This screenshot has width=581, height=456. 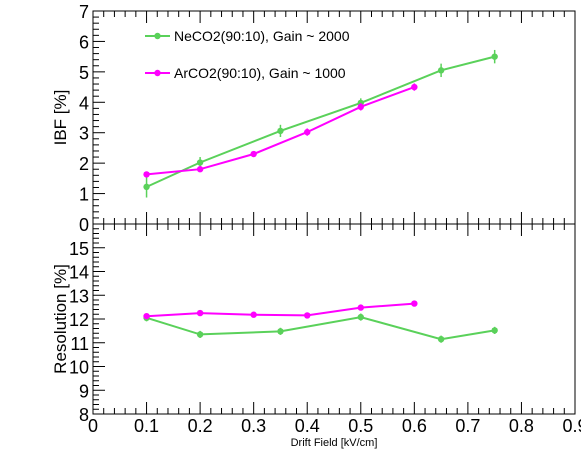 I want to click on legend-label-1: ArCO2(90:10), Gain ~ 1000, so click(x=260, y=73).